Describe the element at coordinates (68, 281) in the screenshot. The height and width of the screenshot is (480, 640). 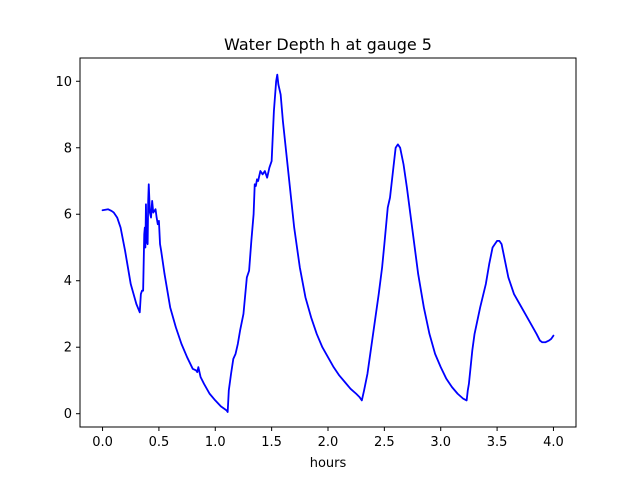
I see `y-tick-label: 4` at that location.